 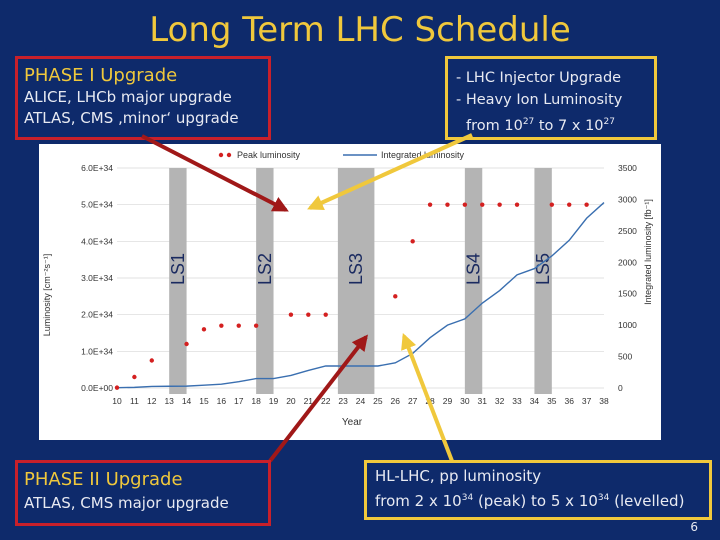 I want to click on y2-tick-label: 2000, so click(x=627, y=262).